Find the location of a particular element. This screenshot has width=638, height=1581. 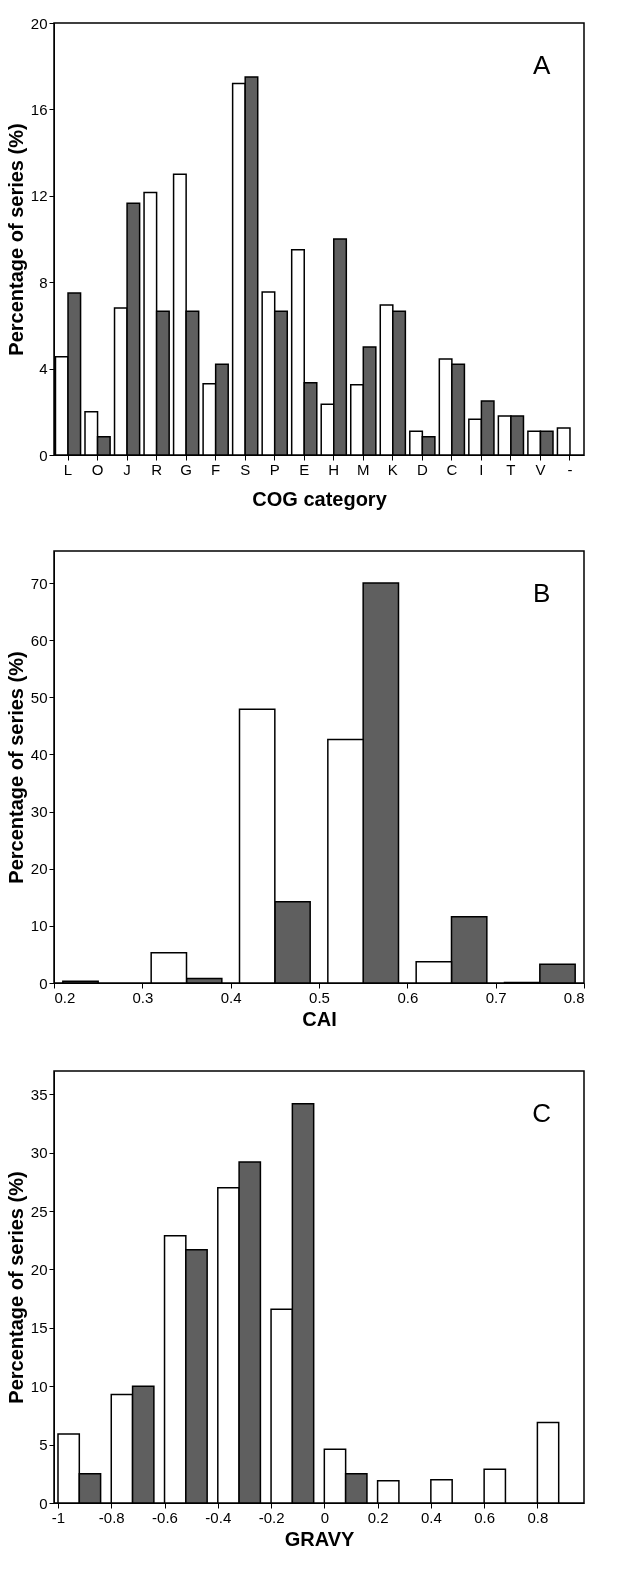

x-tick-label: D is located at coordinates (422, 469).